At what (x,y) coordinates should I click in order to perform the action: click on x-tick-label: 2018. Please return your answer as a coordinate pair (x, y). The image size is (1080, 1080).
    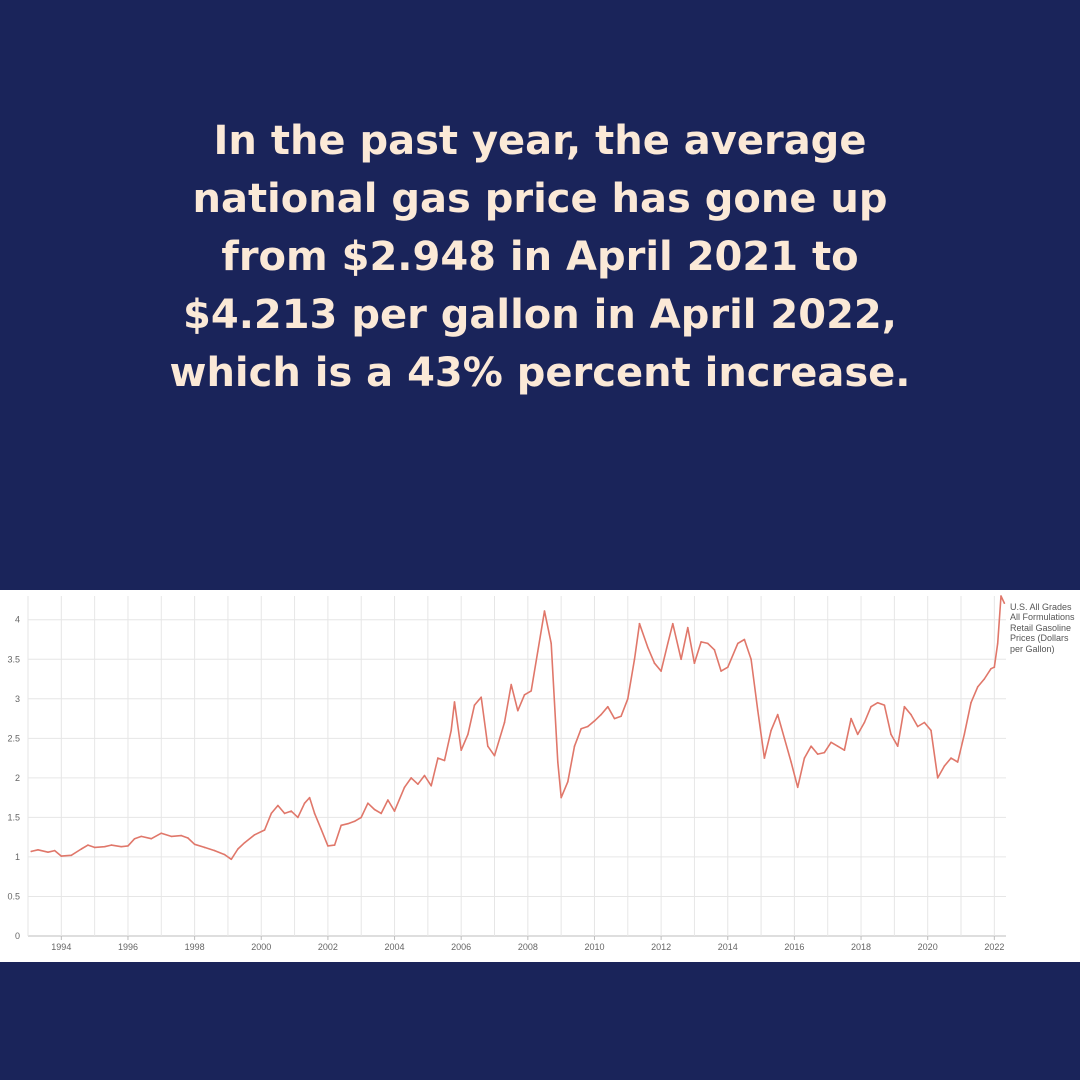
    Looking at the image, I should click on (861, 947).